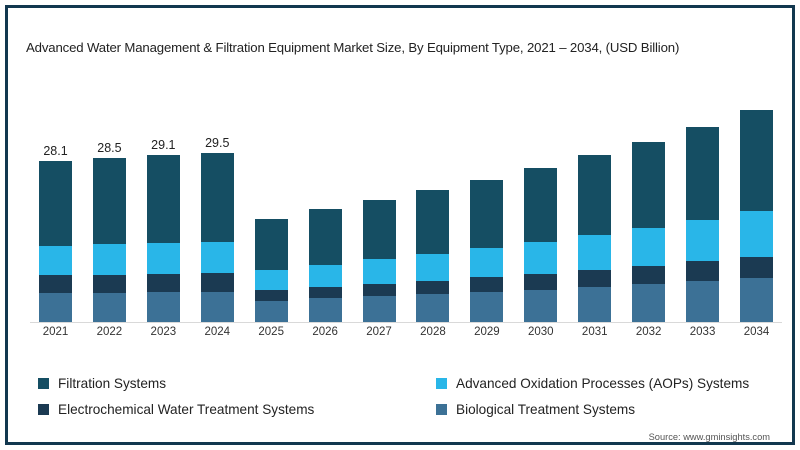 The width and height of the screenshot is (800, 450). I want to click on x-axis-label-2021: 2021, so click(55, 332).